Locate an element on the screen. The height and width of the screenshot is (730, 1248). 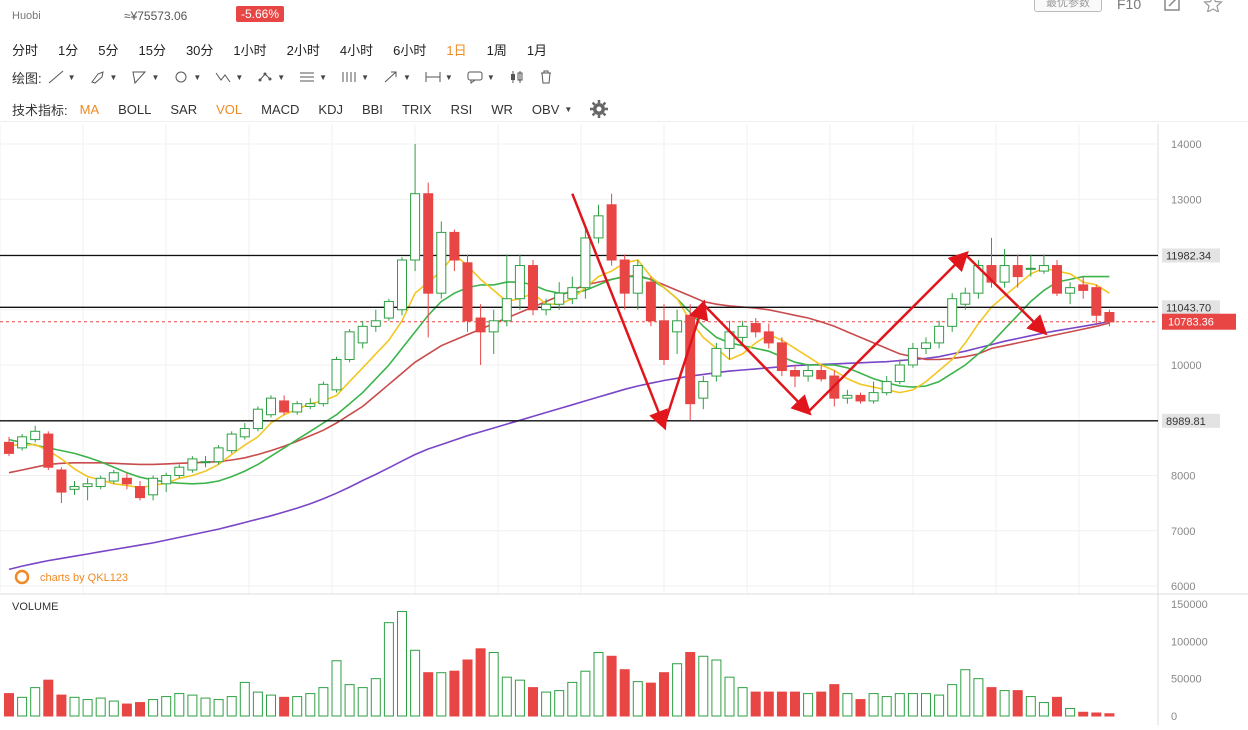
indicator-vol: VOL is located at coordinates (229, 109).